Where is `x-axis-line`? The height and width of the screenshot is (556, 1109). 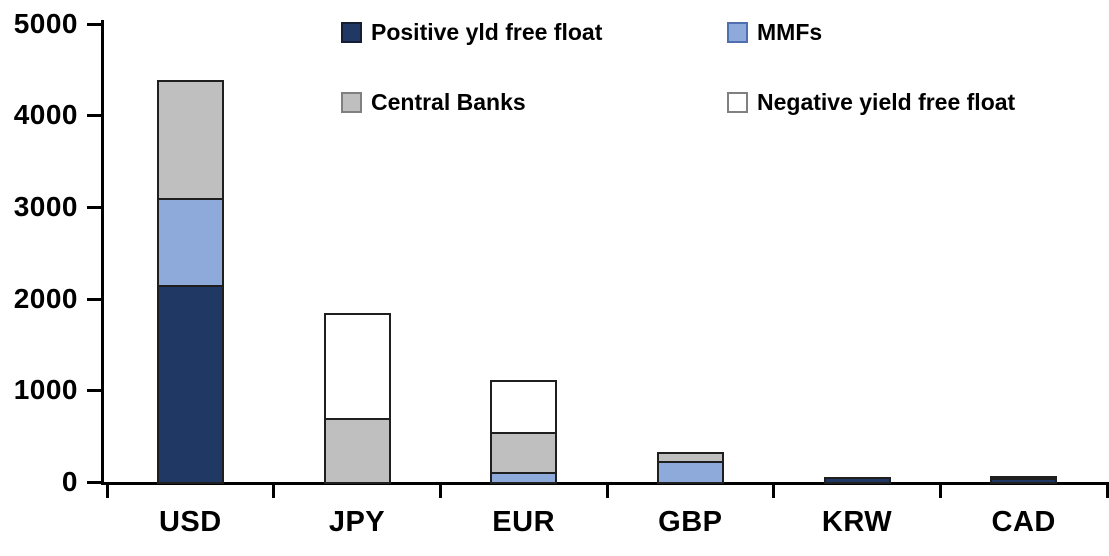 x-axis-line is located at coordinates (605, 483).